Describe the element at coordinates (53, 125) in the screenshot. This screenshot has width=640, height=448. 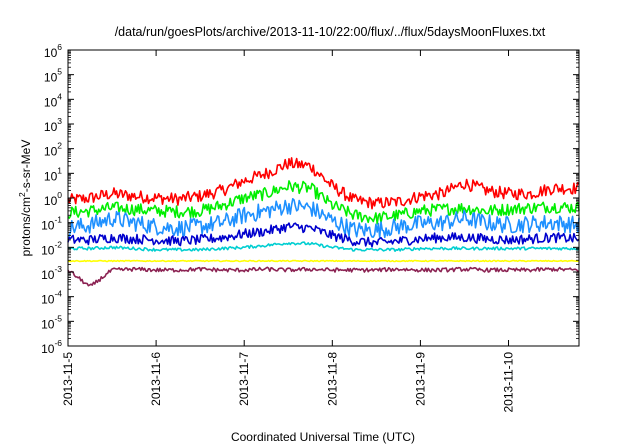
I see `y-tick-label: 10³` at that location.